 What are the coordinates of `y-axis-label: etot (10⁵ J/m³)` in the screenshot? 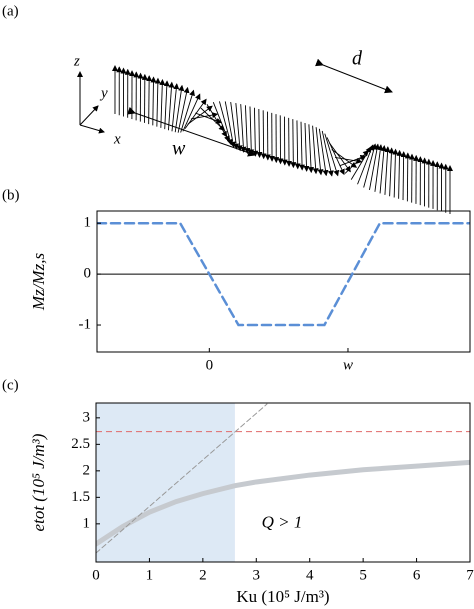 It's located at (38, 482).